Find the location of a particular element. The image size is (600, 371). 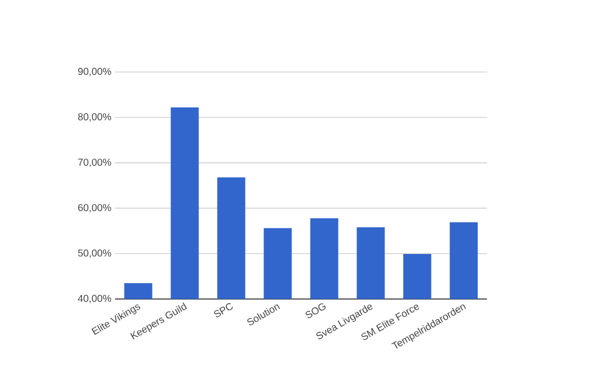

y-tick-label: 40,00% is located at coordinates (95, 299).